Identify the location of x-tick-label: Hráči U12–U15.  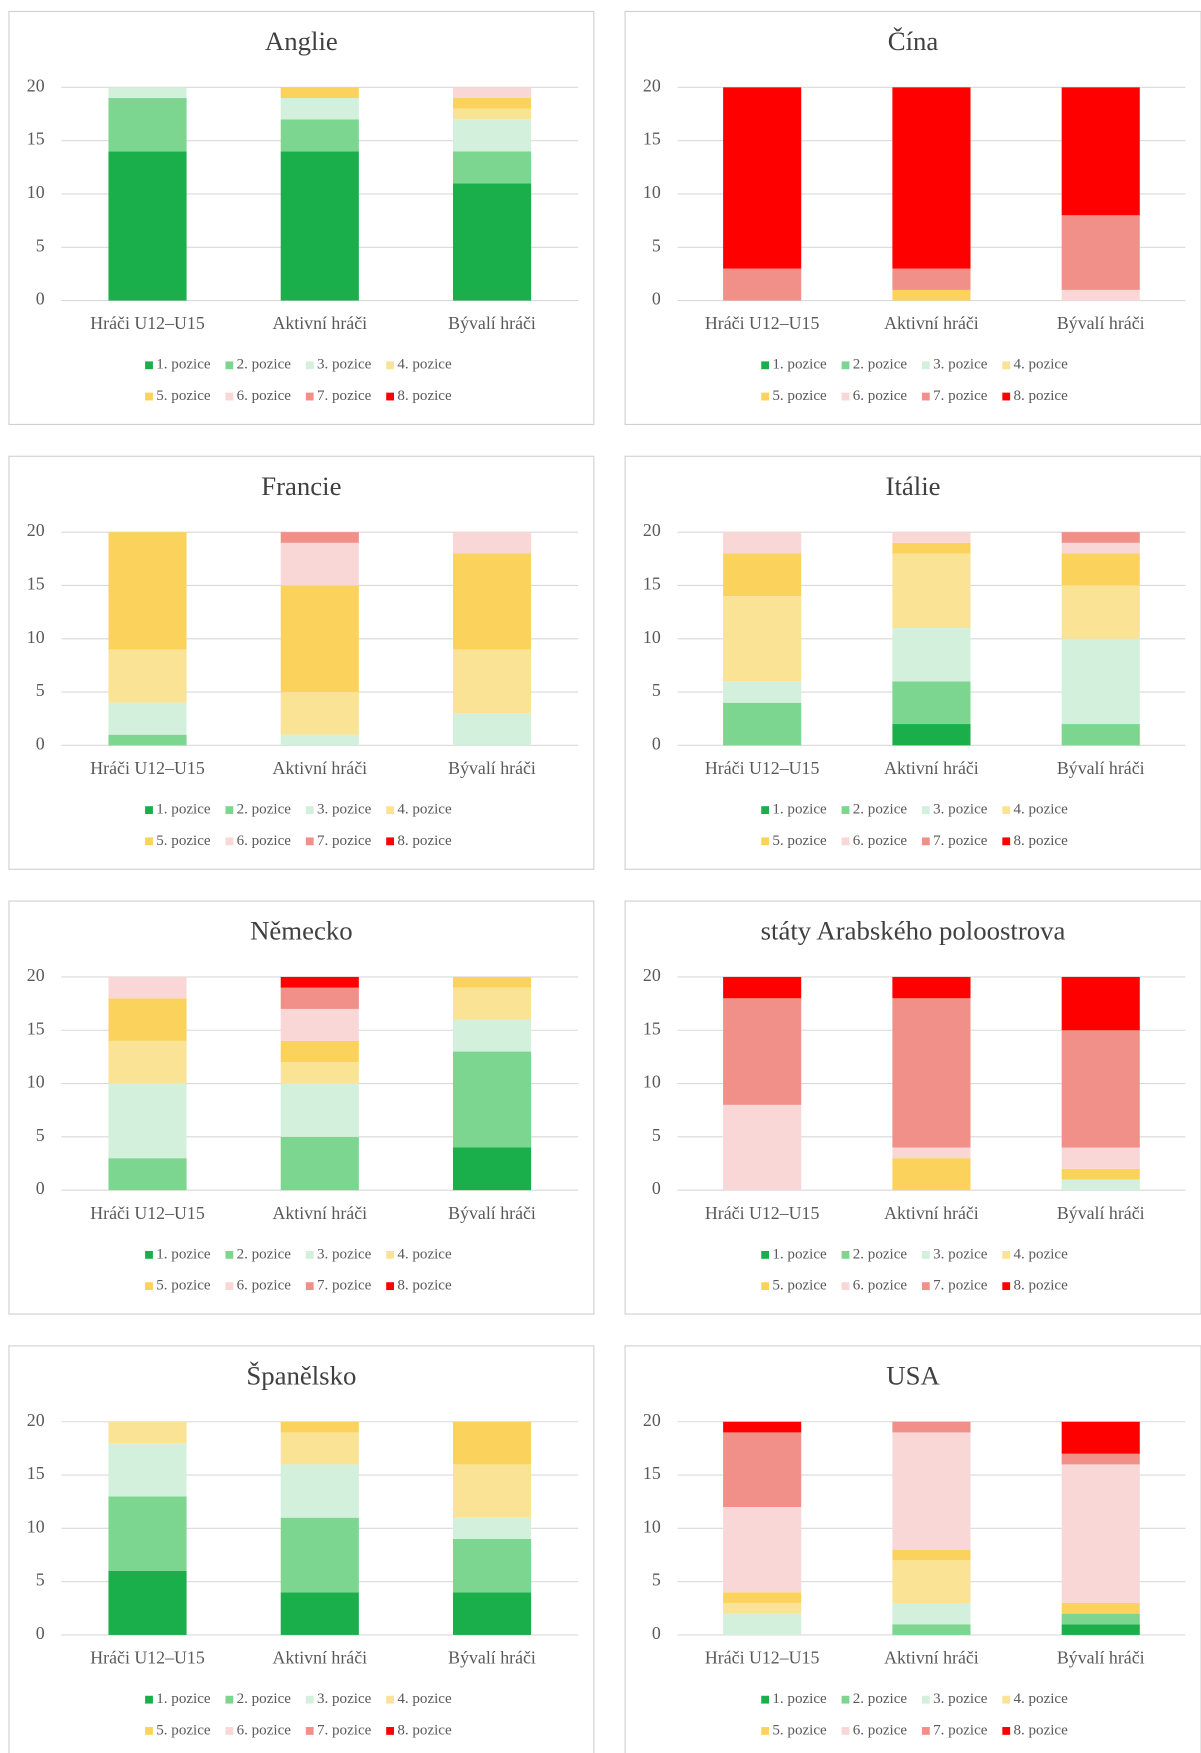
(762, 768).